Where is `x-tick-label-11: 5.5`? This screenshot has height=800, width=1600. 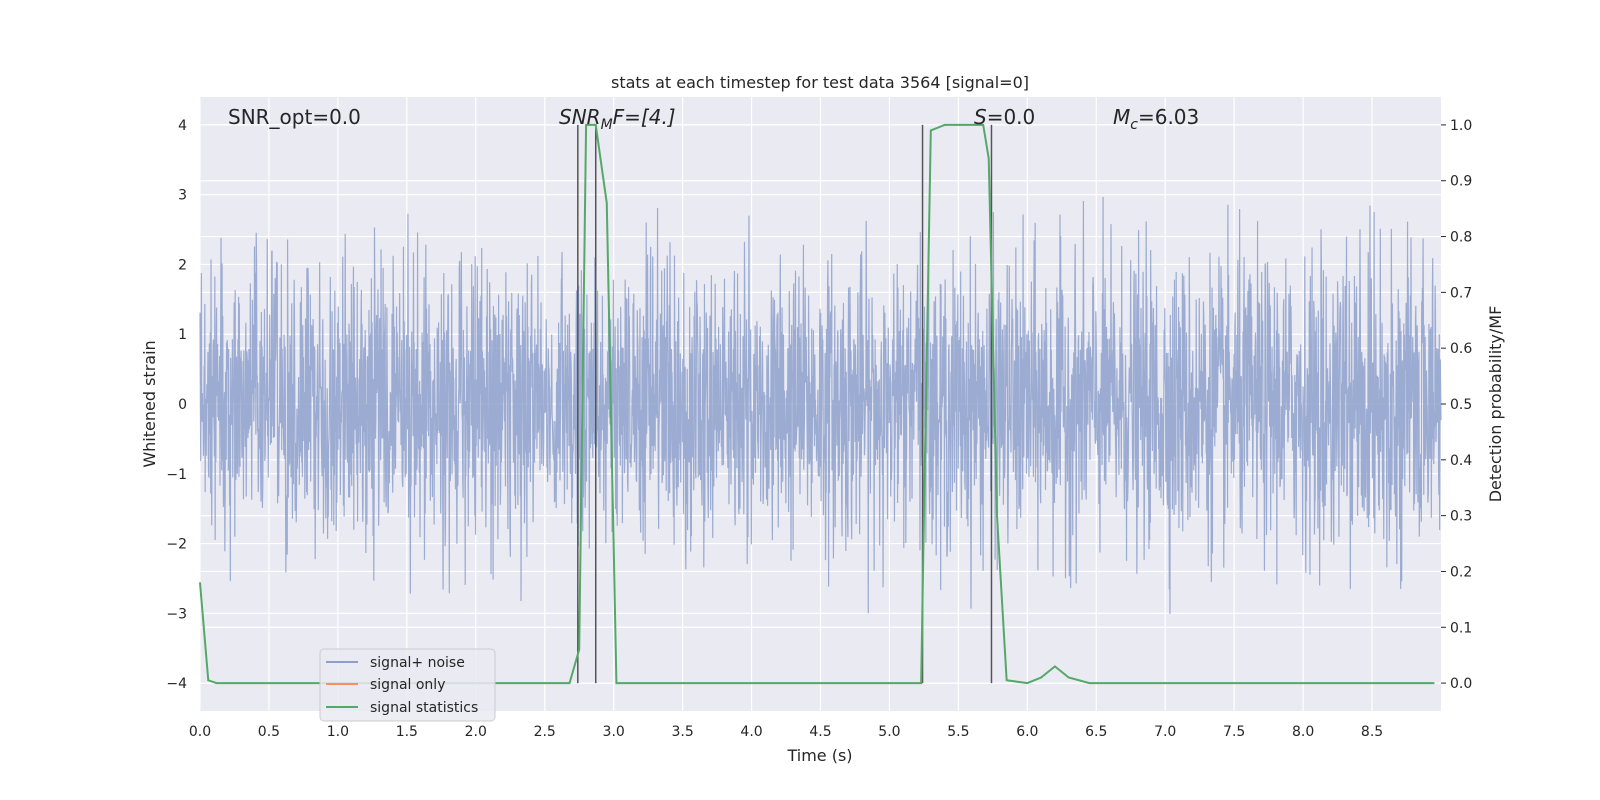
x-tick-label-11: 5.5 is located at coordinates (958, 732).